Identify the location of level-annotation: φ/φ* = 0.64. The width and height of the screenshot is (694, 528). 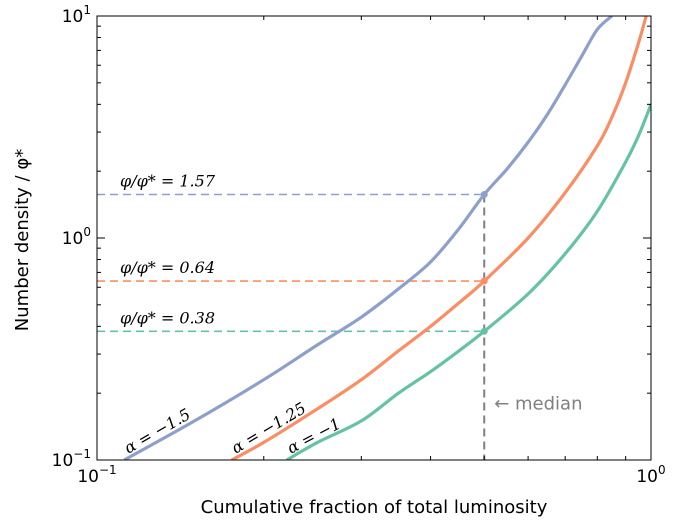
(167, 267).